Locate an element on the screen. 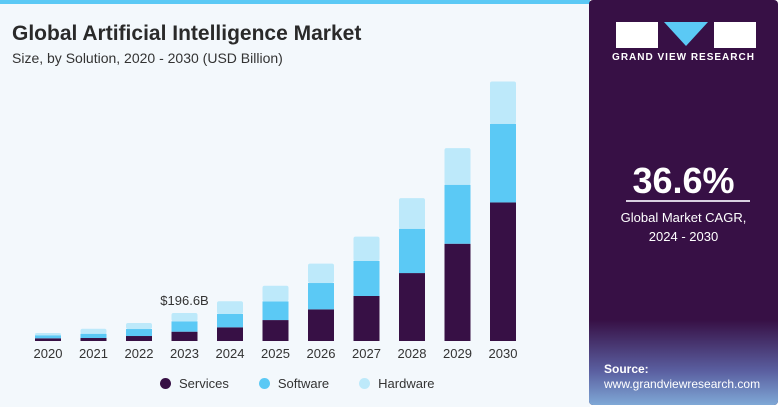 The height and width of the screenshot is (407, 780). legend-software: Software is located at coordinates (294, 383).